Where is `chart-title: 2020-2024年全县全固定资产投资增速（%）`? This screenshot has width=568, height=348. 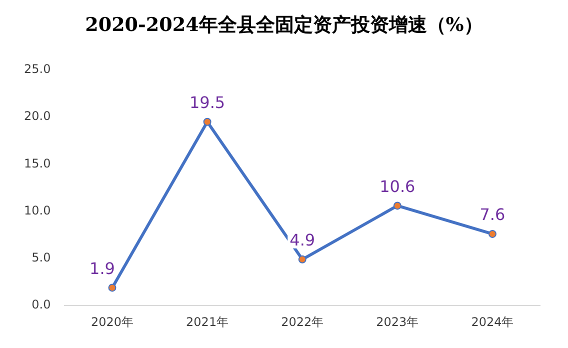 chart-title: 2020-2024年全县全固定资产投资增速（%） is located at coordinates (284, 25).